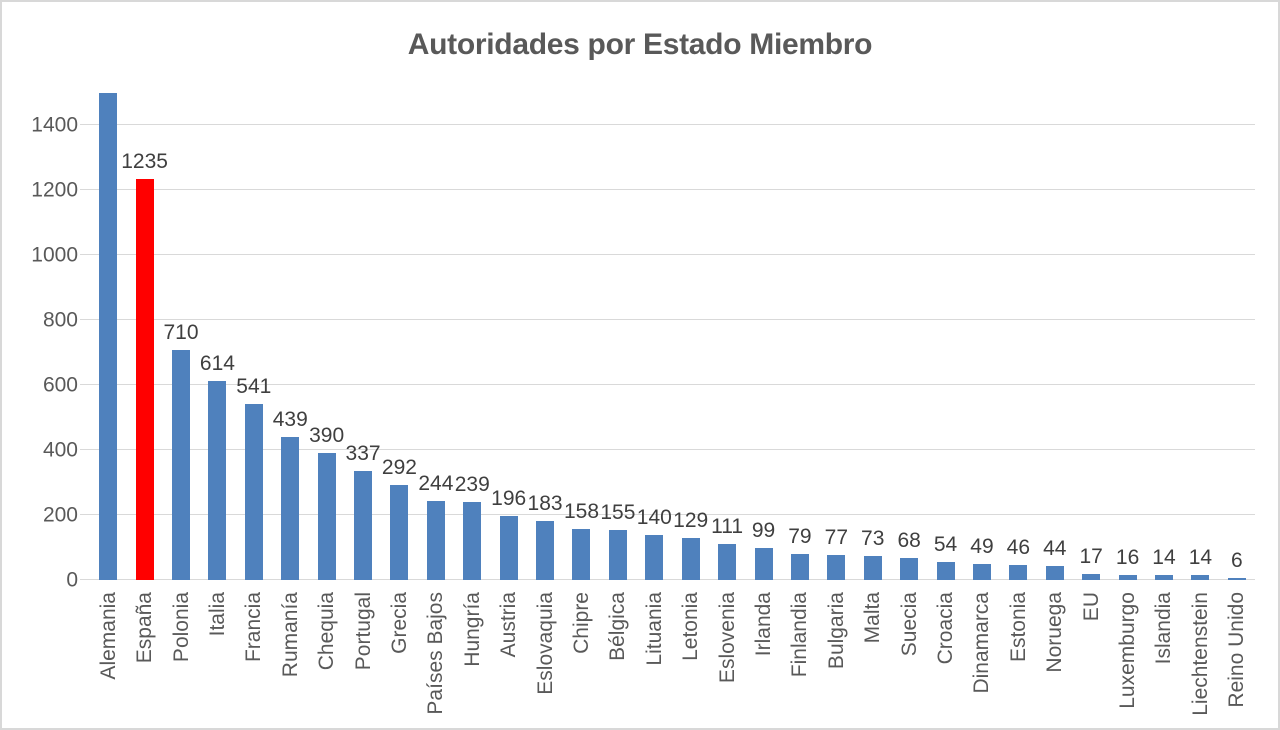  What do you see at coordinates (1055, 632) in the screenshot?
I see `x-tick-label: Noruega` at bounding box center [1055, 632].